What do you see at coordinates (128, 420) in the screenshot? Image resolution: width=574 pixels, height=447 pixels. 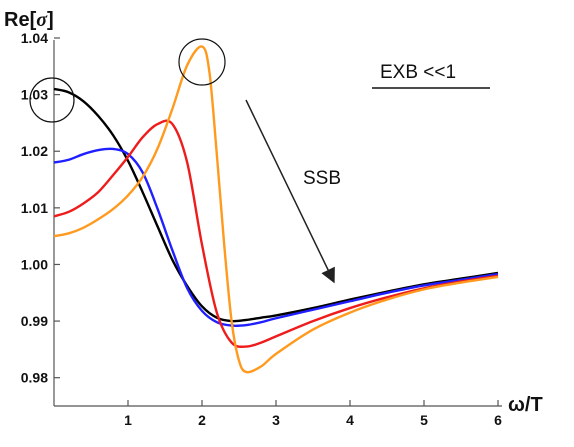 I see `x-tick-label: 1` at bounding box center [128, 420].